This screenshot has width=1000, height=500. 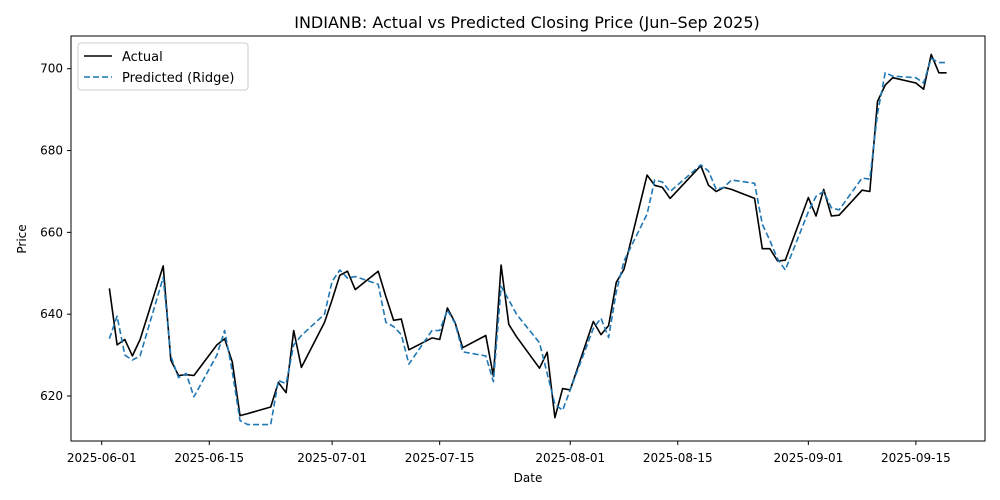 What do you see at coordinates (209, 458) in the screenshot?
I see `x-tick-label: 2025-06-15` at bounding box center [209, 458].